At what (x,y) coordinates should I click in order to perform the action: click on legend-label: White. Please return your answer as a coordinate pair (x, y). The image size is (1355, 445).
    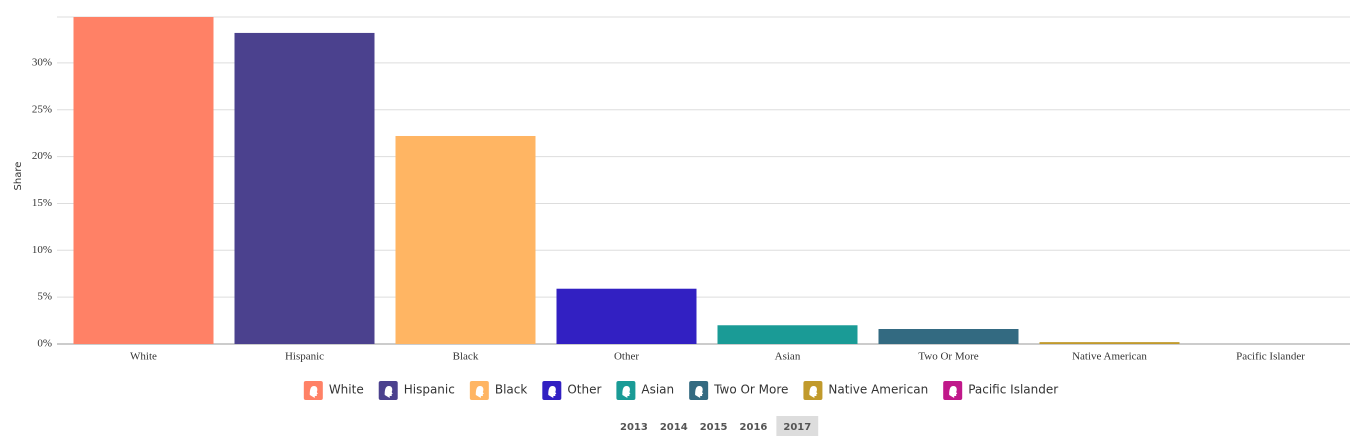
    Looking at the image, I should click on (346, 390).